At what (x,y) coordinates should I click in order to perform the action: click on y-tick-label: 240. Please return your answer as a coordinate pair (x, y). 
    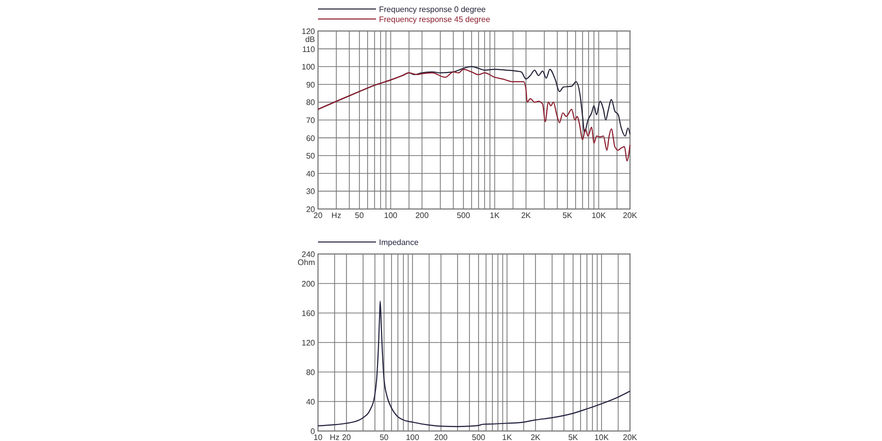
    Looking at the image, I should click on (309, 254).